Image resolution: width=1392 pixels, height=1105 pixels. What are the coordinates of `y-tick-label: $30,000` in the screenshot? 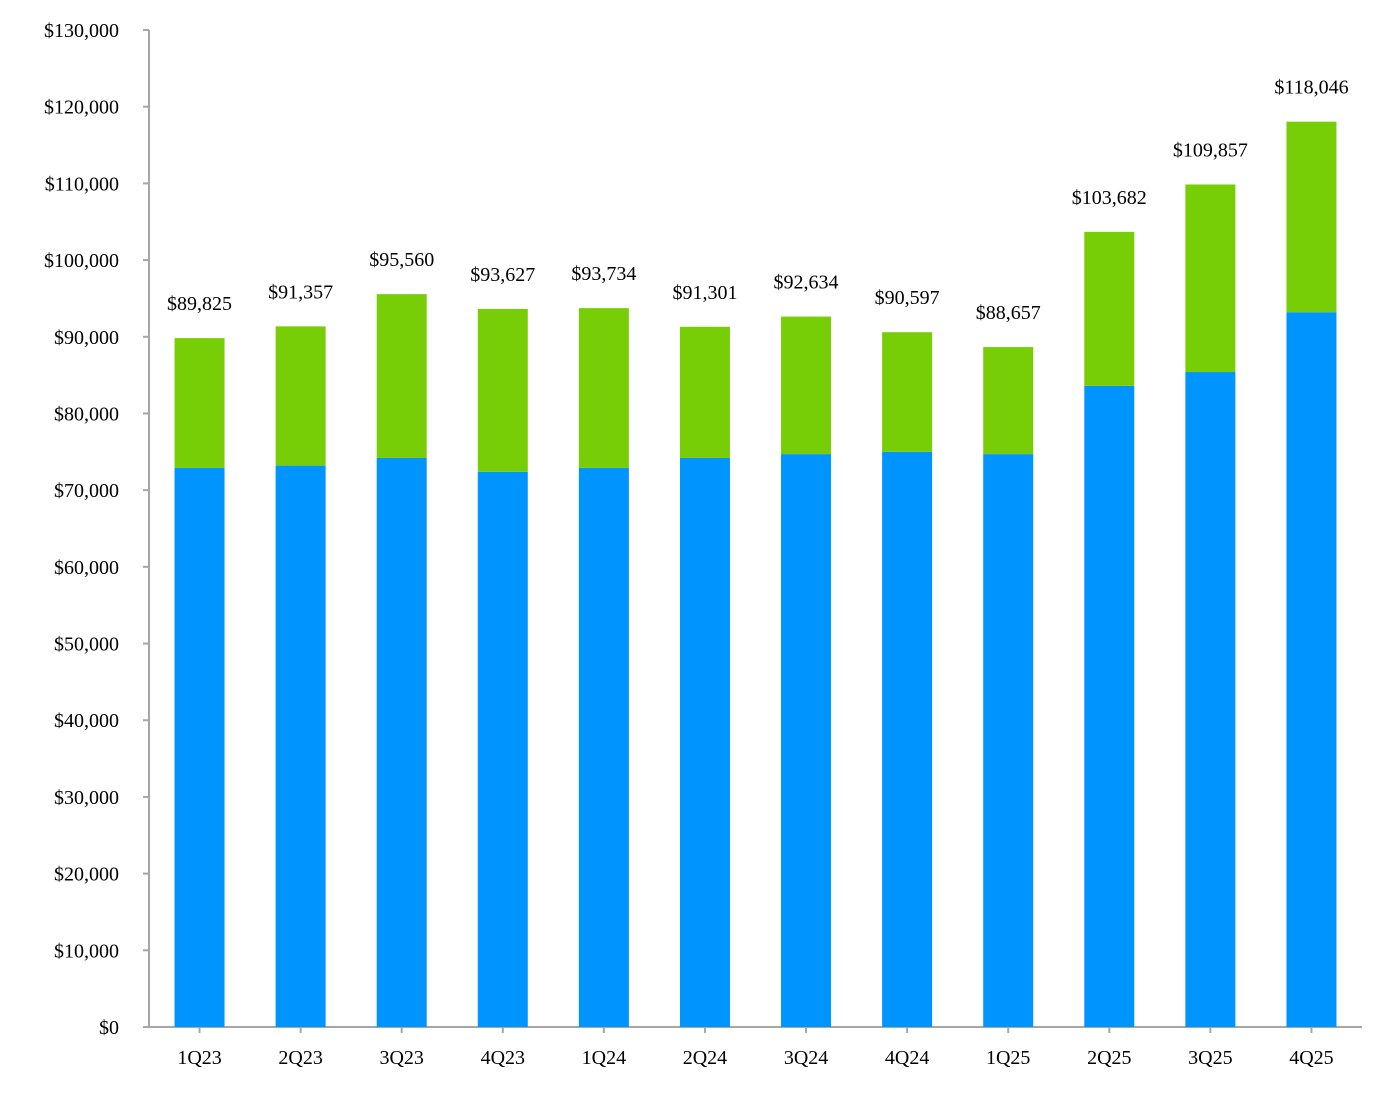 It's located at (86, 798).